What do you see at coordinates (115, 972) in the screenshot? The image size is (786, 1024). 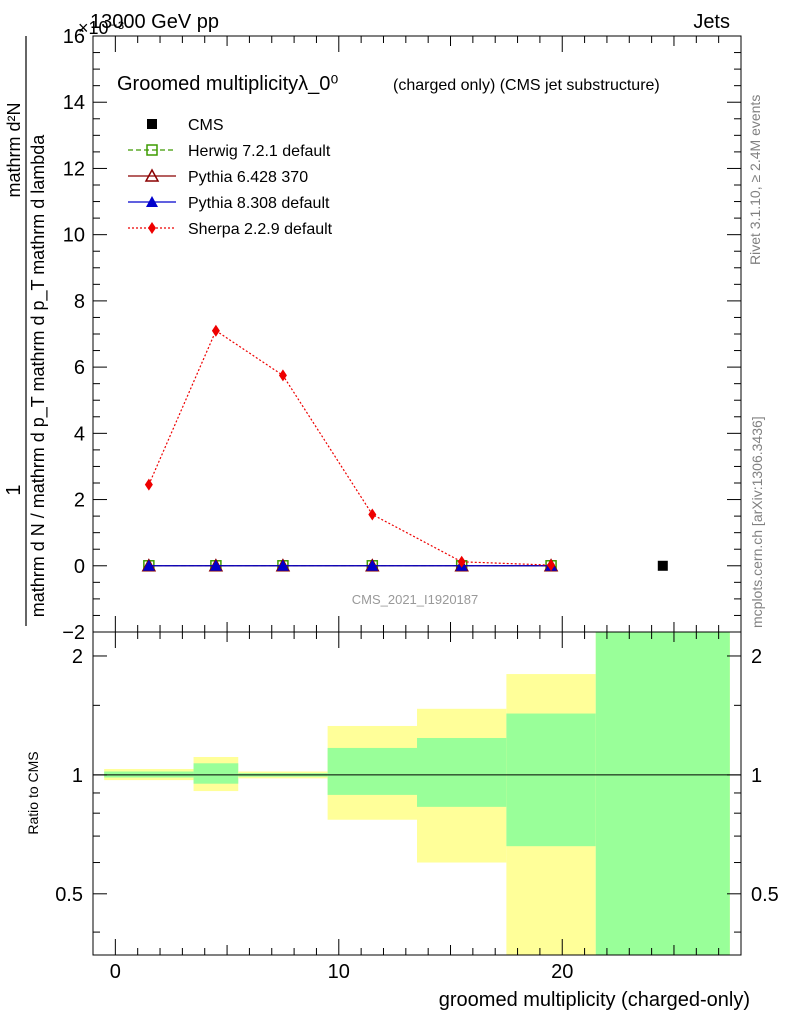 I see `ratio-x-tick-label: 0` at bounding box center [115, 972].